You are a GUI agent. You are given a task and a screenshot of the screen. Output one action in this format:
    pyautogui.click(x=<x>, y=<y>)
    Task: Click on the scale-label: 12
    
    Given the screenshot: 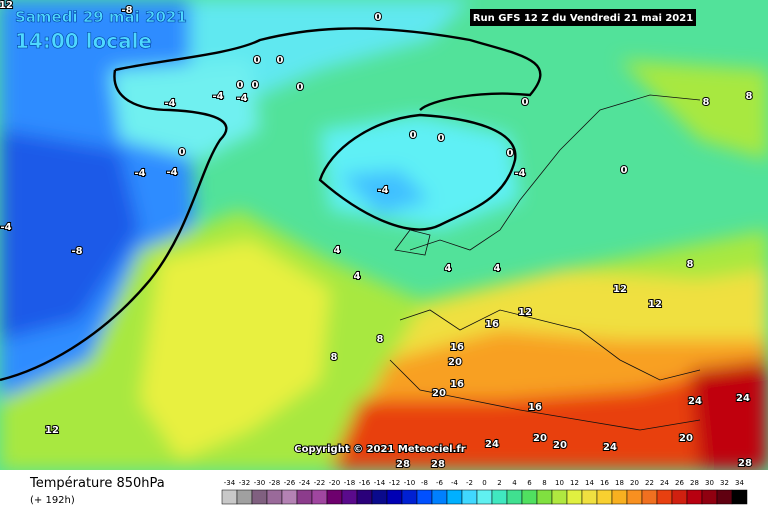 What is the action you would take?
    pyautogui.click(x=574, y=483)
    